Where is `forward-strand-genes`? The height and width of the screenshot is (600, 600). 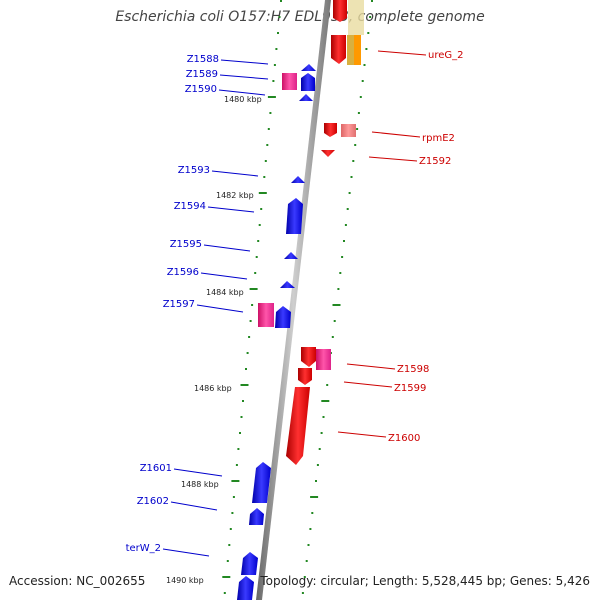 forward-strand-genes is located at coordinates (276, 332).